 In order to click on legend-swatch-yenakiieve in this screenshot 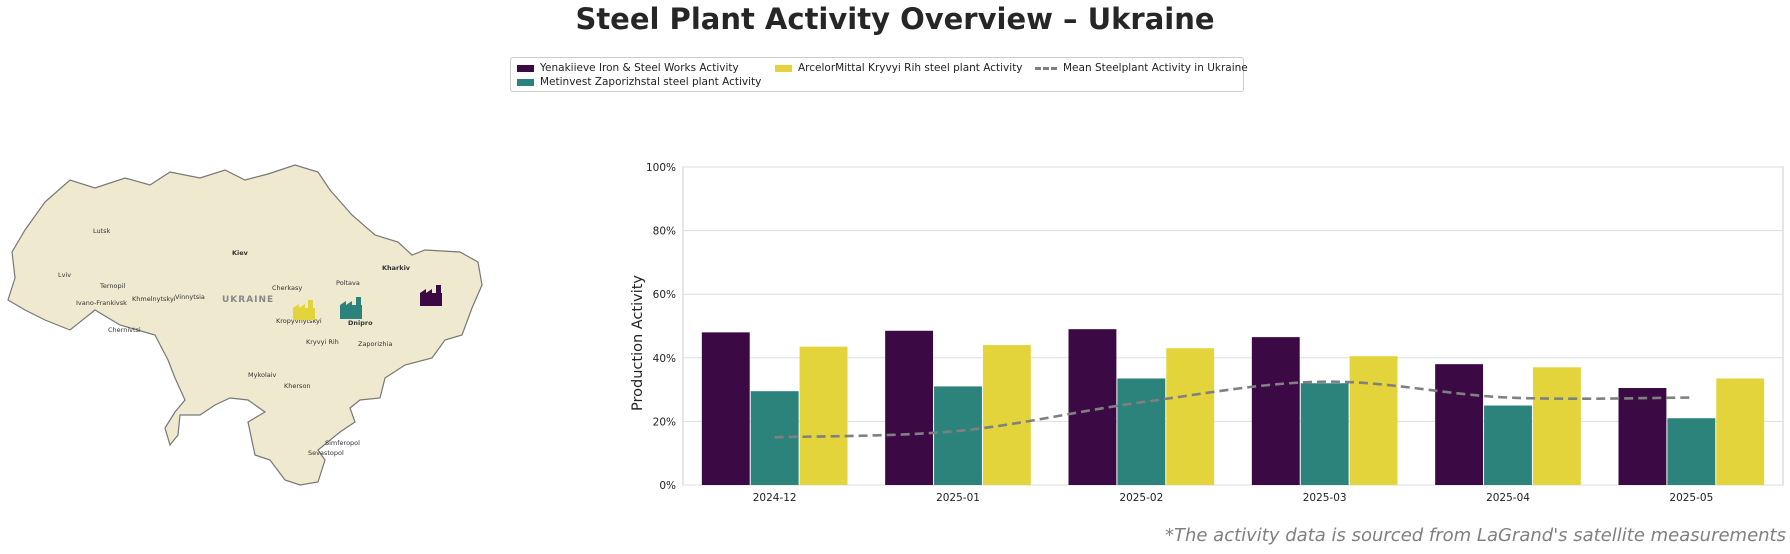, I will do `click(525, 68)`.